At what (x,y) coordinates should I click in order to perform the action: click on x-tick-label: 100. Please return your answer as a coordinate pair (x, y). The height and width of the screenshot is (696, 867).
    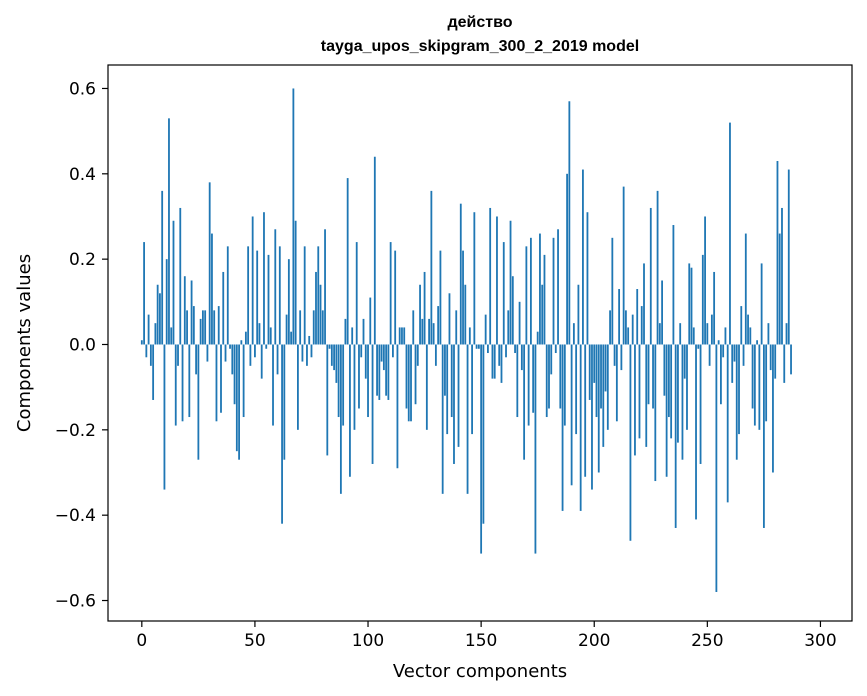
    Looking at the image, I should click on (368, 641).